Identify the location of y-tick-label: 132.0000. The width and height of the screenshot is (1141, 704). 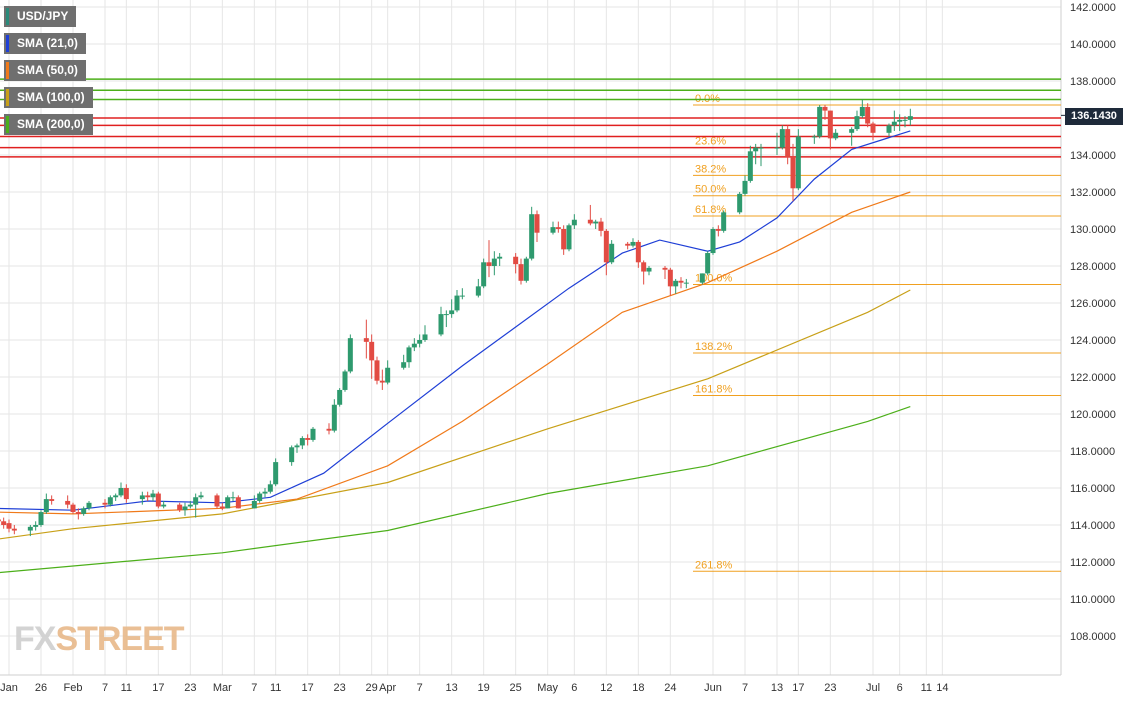
(1093, 193).